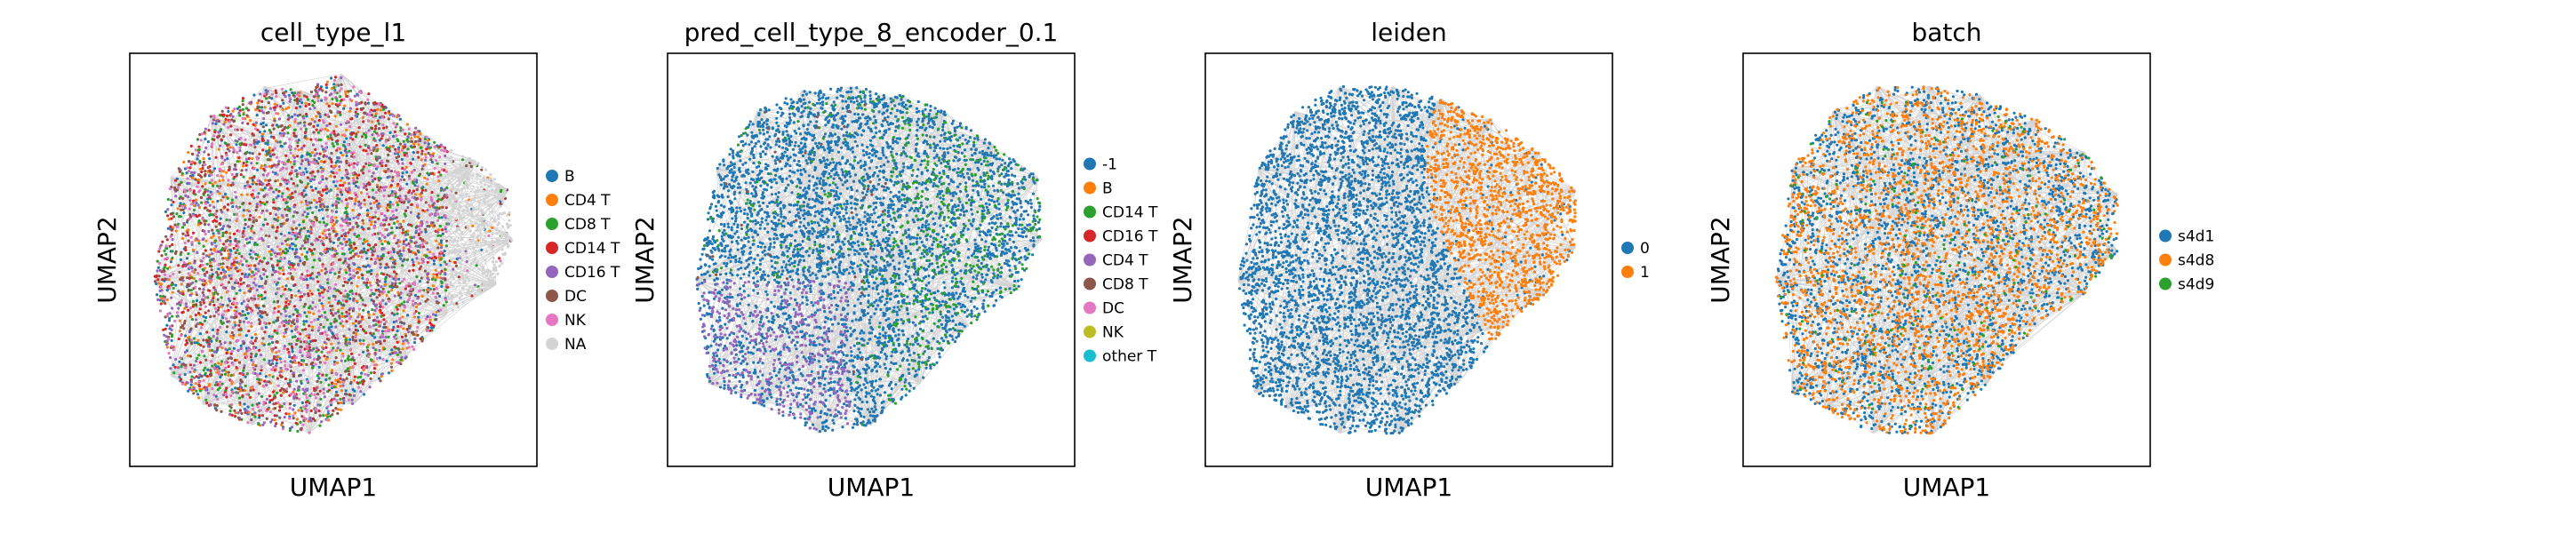 The height and width of the screenshot is (533, 2576). I want to click on points-na, so click(479, 230).